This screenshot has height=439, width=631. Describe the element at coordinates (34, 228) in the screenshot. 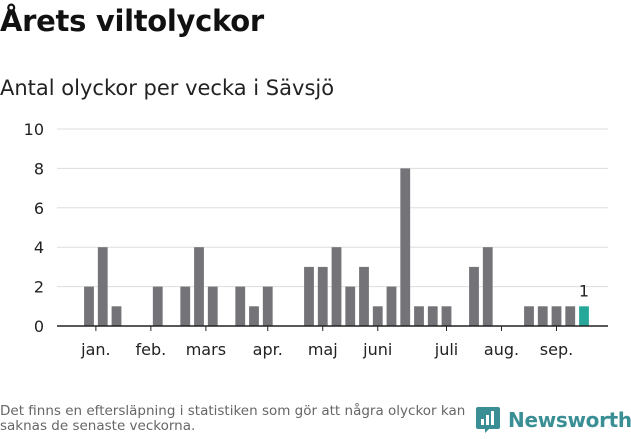

I see `y-axis-ticks: 0 2 4 6 8 10` at that location.